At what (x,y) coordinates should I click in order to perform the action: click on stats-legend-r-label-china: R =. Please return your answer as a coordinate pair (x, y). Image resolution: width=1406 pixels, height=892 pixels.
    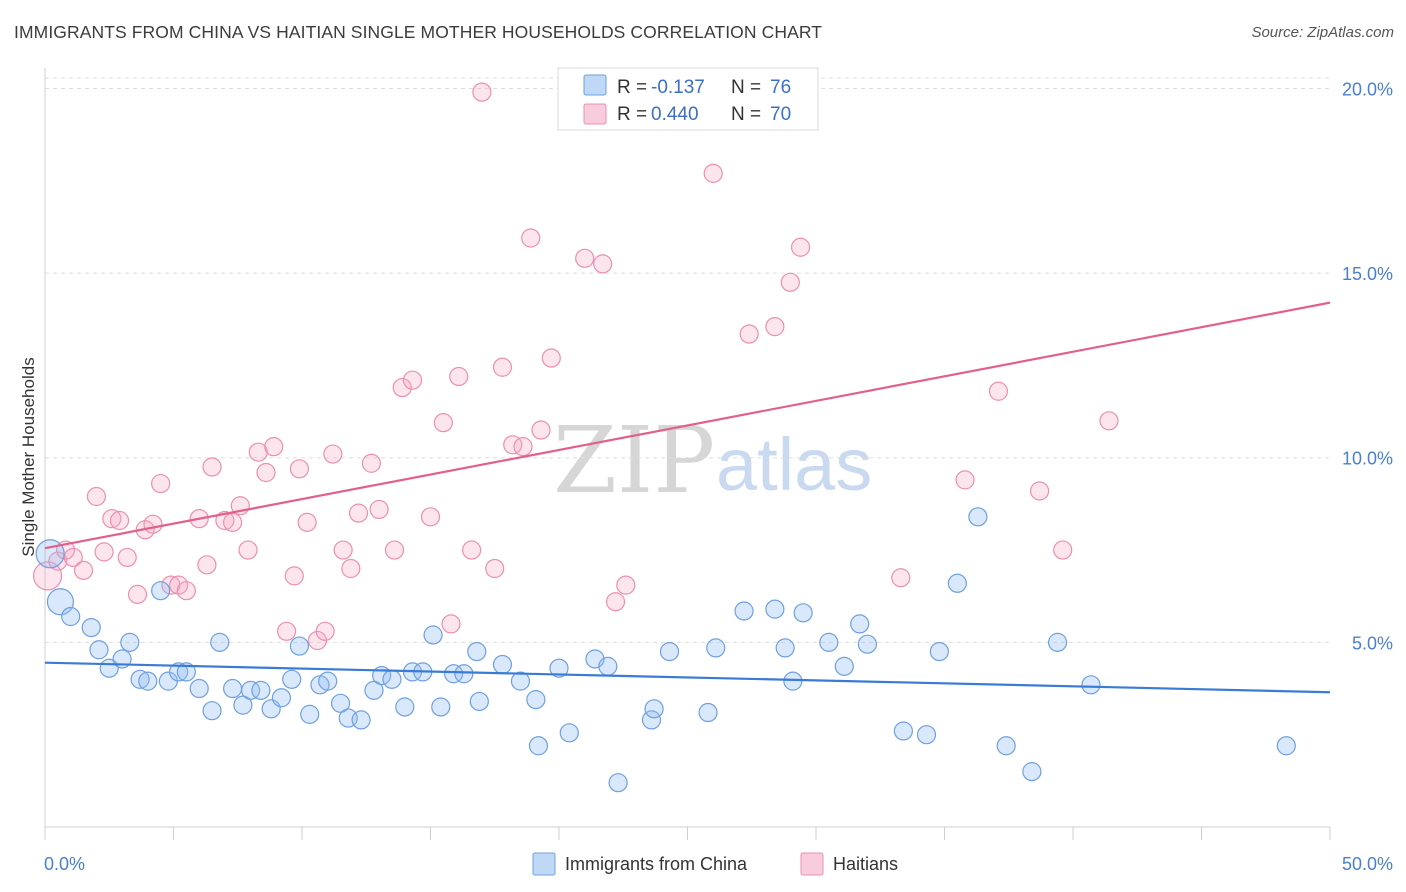
    Looking at the image, I should click on (632, 87).